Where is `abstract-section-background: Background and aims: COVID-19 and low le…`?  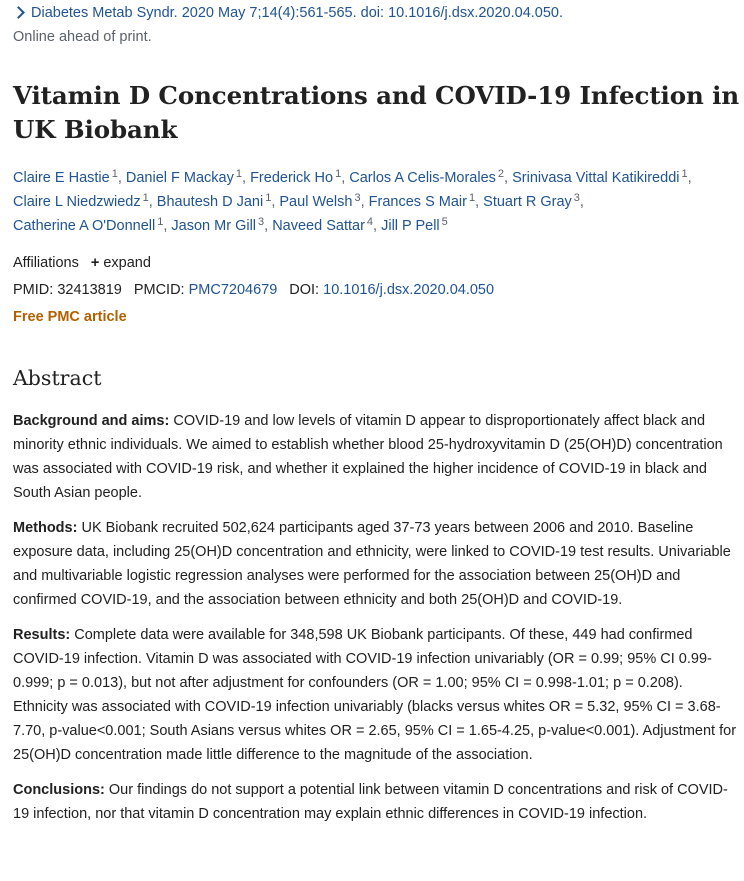
abstract-section-background: Background and aims: COVID-19 and low le… is located at coordinates (377, 457).